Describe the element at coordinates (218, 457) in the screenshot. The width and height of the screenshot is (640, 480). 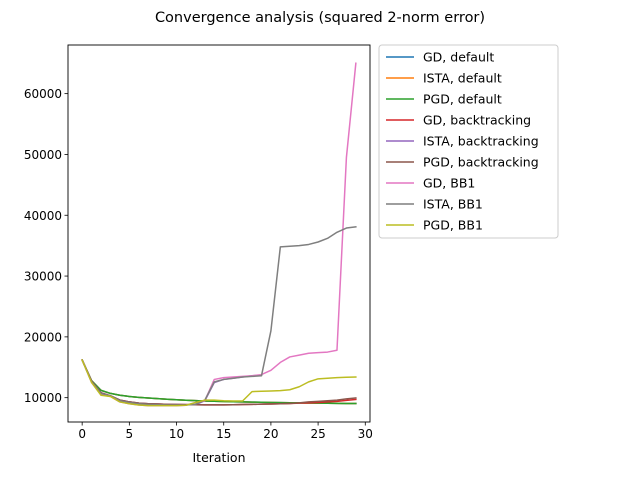
I see `x-axis-label: Iteration` at that location.